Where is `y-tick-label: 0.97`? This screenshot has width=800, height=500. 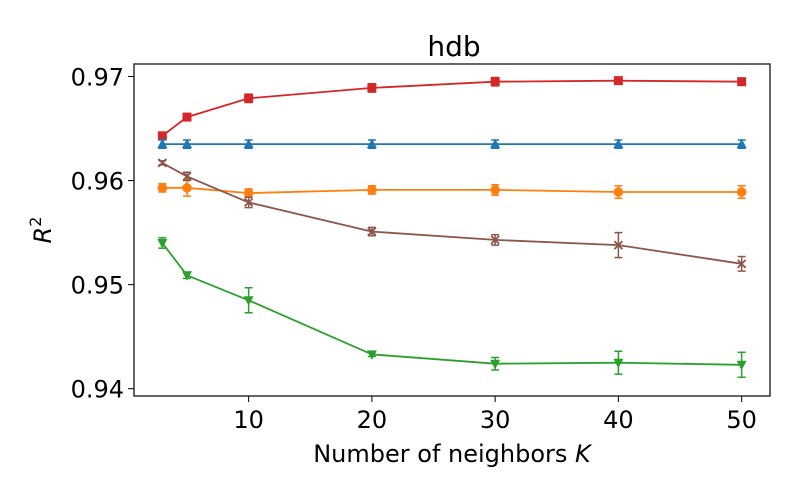 y-tick-label: 0.97 is located at coordinates (97, 77).